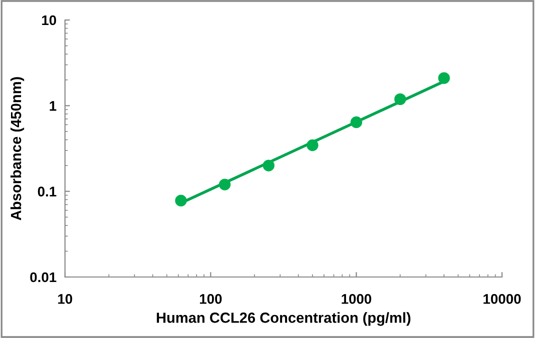 The width and height of the screenshot is (535, 338). Describe the element at coordinates (283, 319) in the screenshot. I see `x-axis-title: Human CCL26 Concentration (pg/ml)` at that location.